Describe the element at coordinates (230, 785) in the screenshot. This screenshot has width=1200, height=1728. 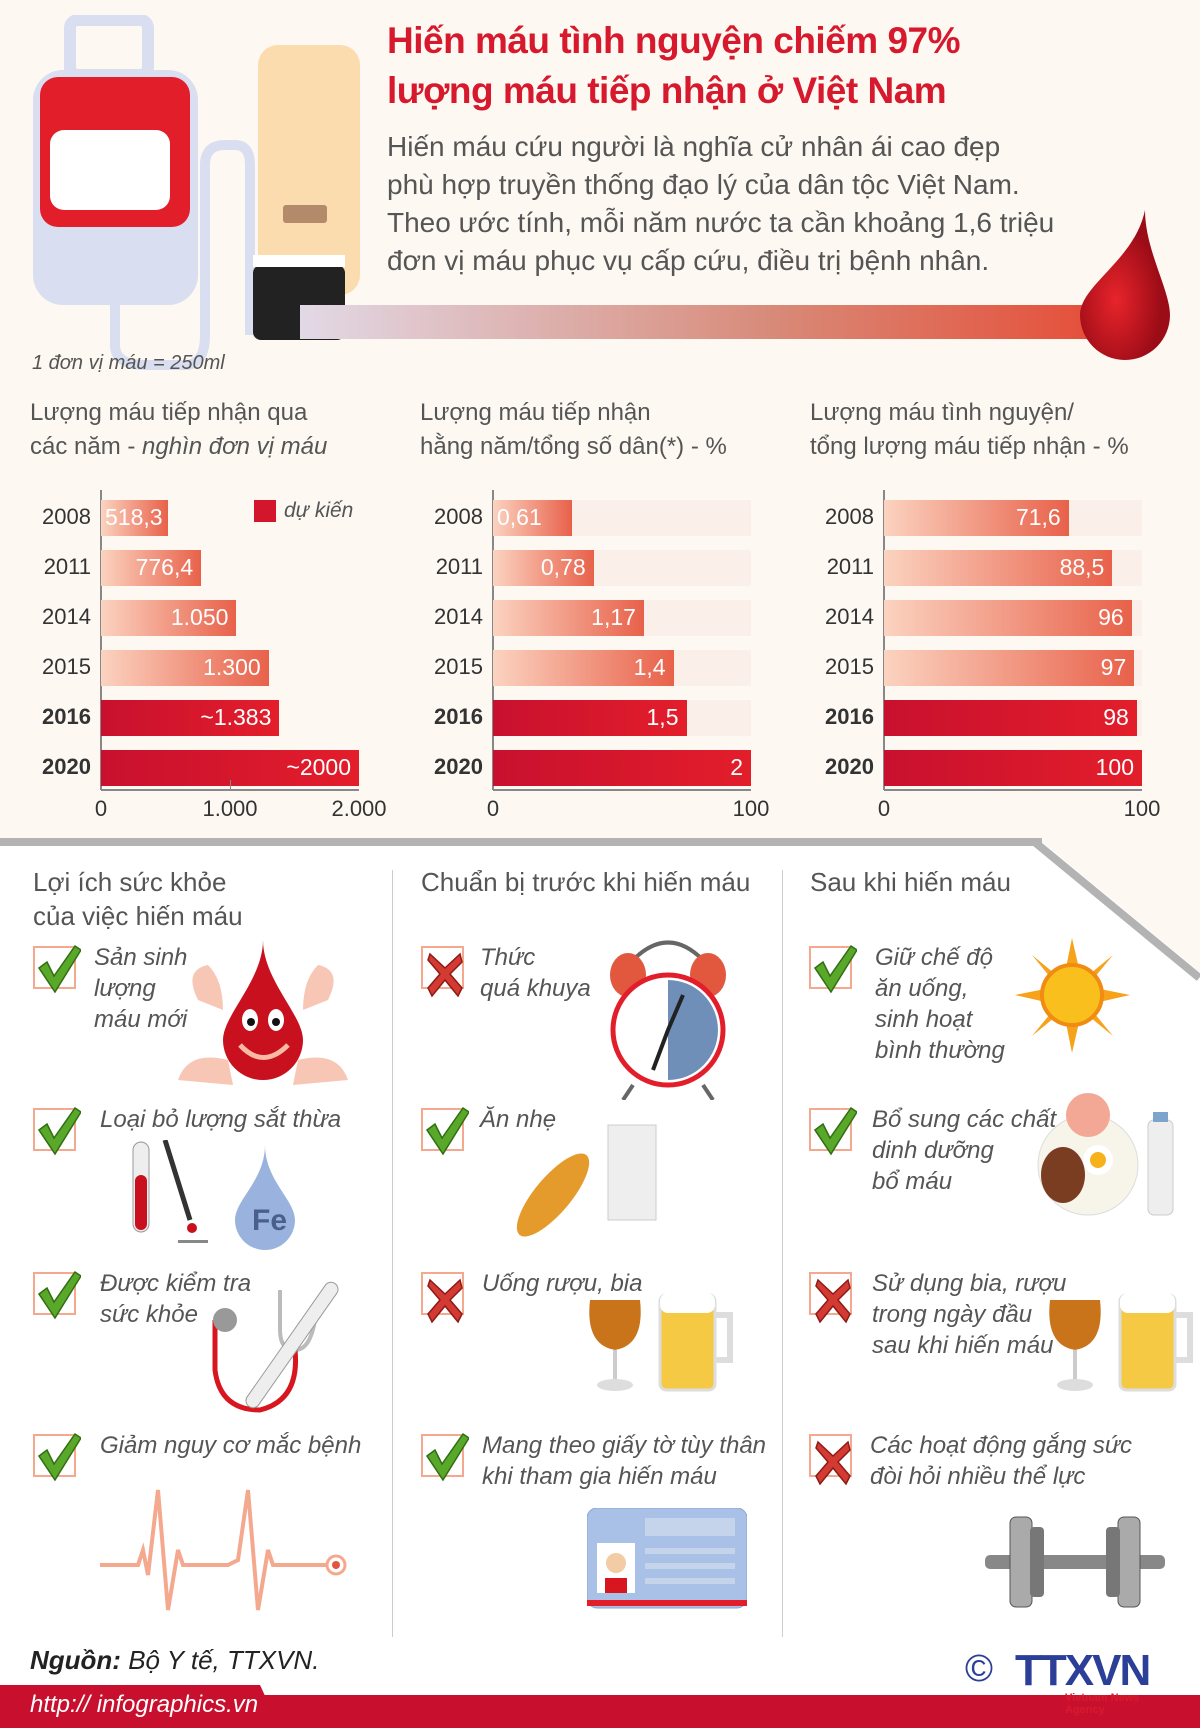
I see `tick-mark` at that location.